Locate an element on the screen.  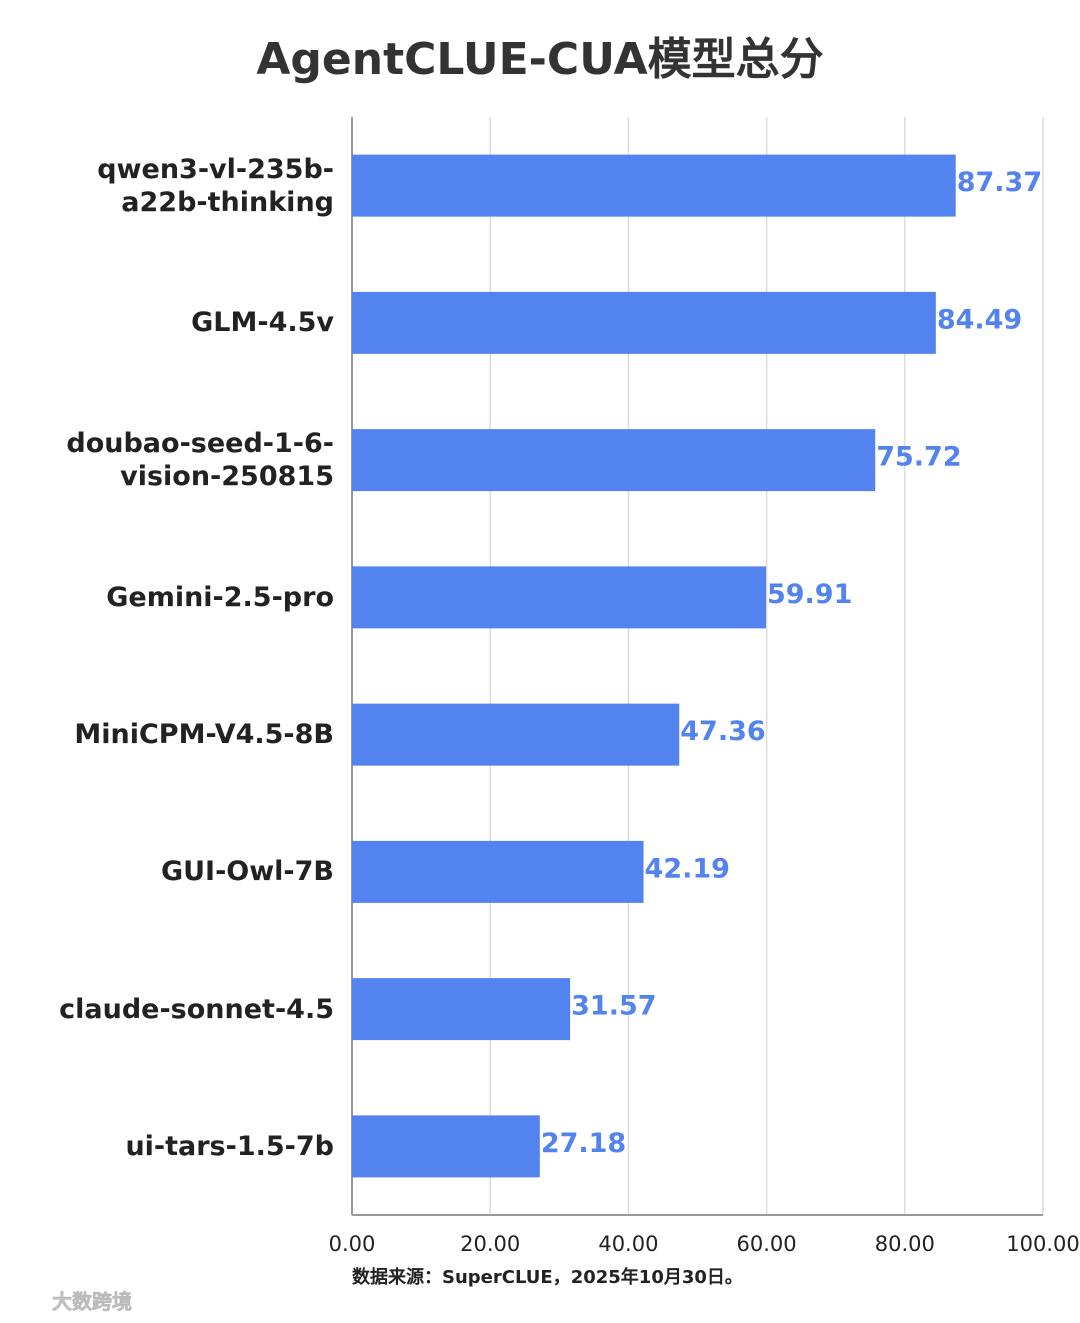
value-label: 47.36 is located at coordinates (722, 731).